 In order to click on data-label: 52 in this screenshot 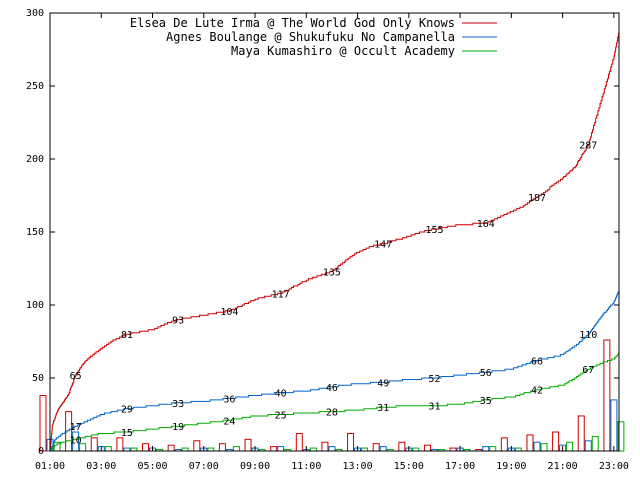, I will do `click(434, 379)`.